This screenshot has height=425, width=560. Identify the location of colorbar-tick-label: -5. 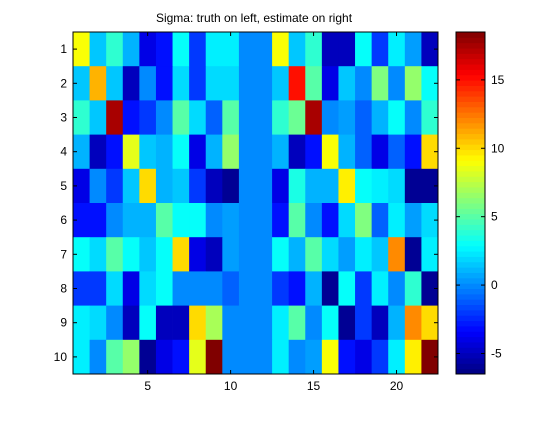
(496, 353).